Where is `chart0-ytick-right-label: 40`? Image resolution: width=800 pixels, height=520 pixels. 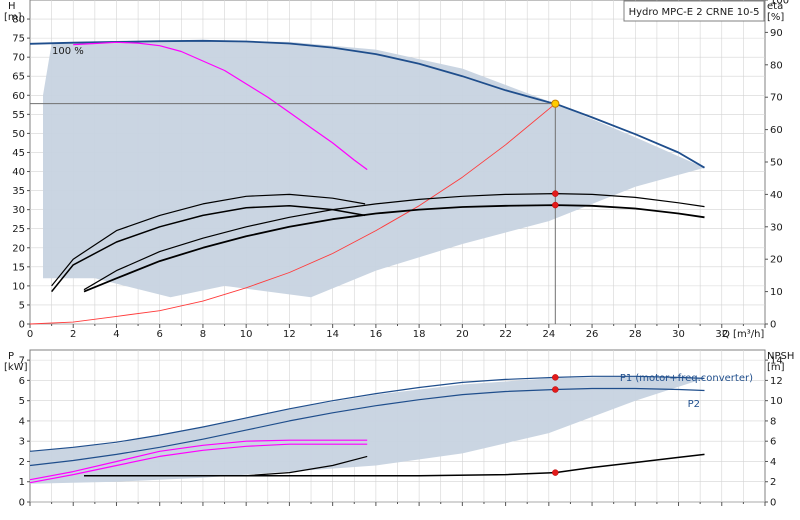 chart0-ytick-right-label: 40 is located at coordinates (776, 195).